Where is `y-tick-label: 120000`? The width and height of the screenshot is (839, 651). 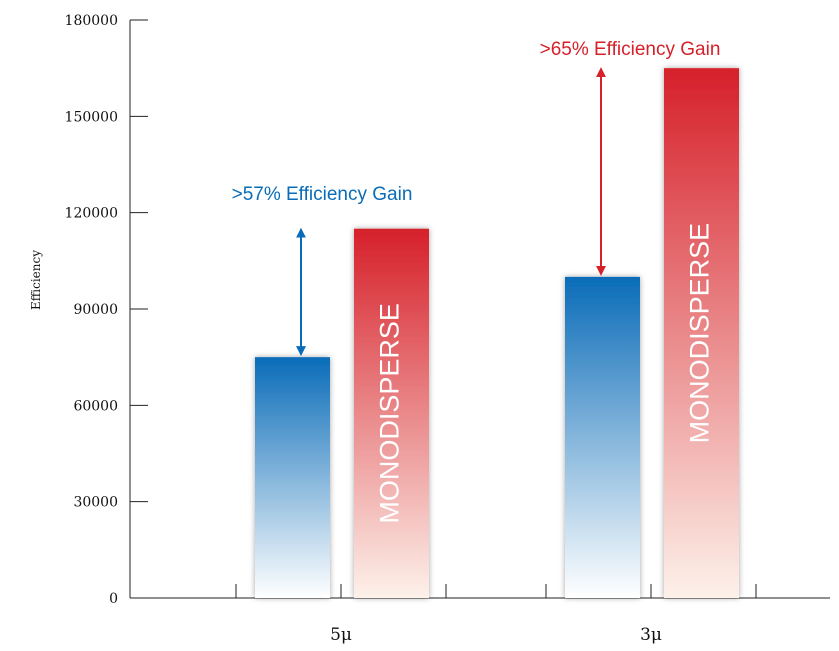
y-tick-label: 120000 is located at coordinates (91, 214).